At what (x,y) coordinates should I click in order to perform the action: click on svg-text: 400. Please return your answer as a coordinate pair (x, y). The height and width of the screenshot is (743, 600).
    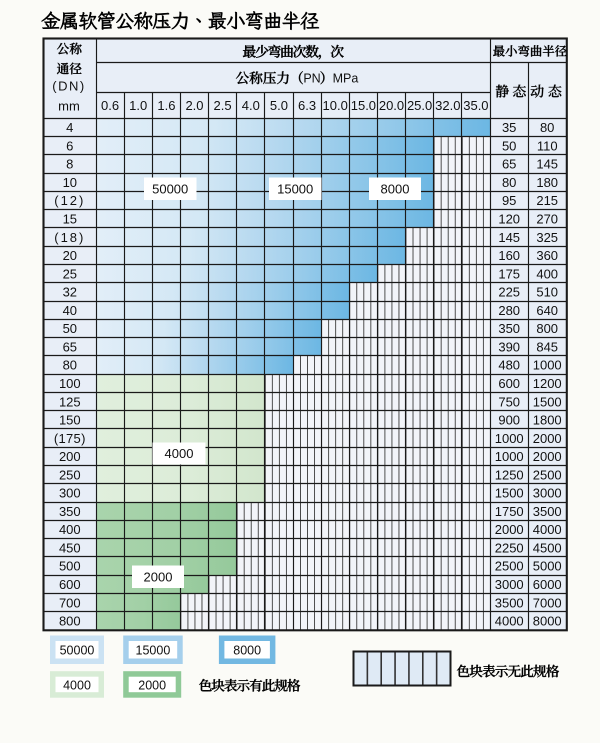
    Looking at the image, I should click on (70, 529).